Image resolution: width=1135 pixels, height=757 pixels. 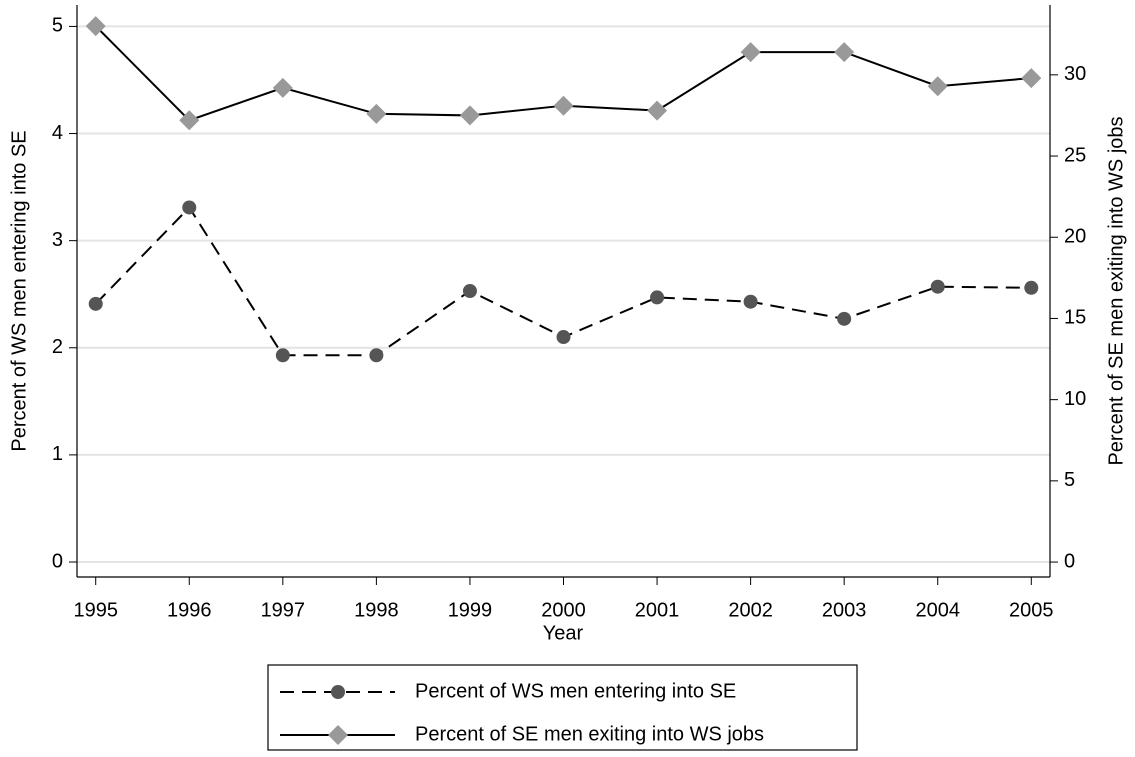 I want to click on x-tick-label: 1997, so click(x=283, y=610).